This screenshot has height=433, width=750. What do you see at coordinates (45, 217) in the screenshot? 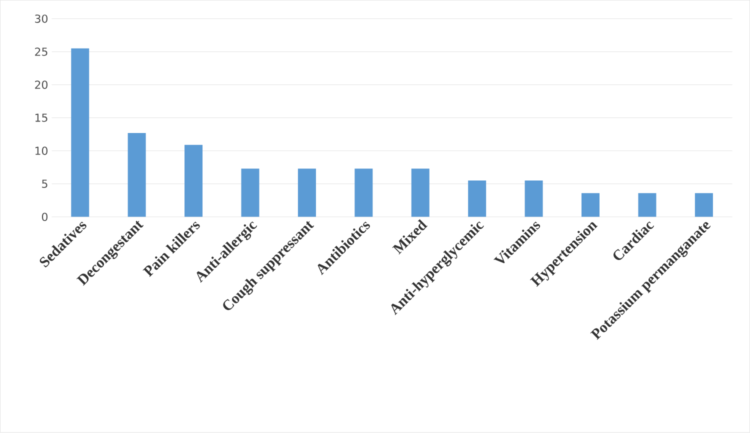
I see `y-tick-label: 0` at bounding box center [45, 217].